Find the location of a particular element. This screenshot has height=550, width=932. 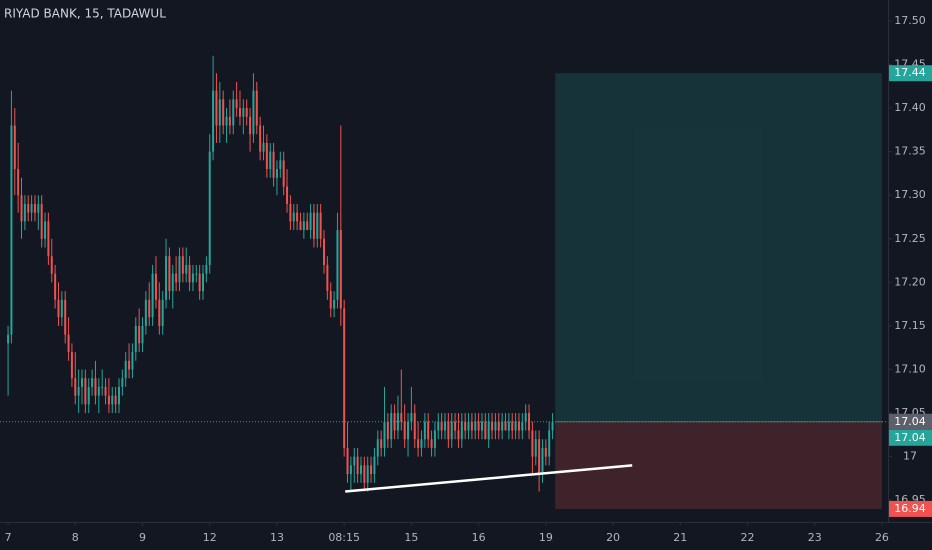

stop-price-label-bg is located at coordinates (910, 508).